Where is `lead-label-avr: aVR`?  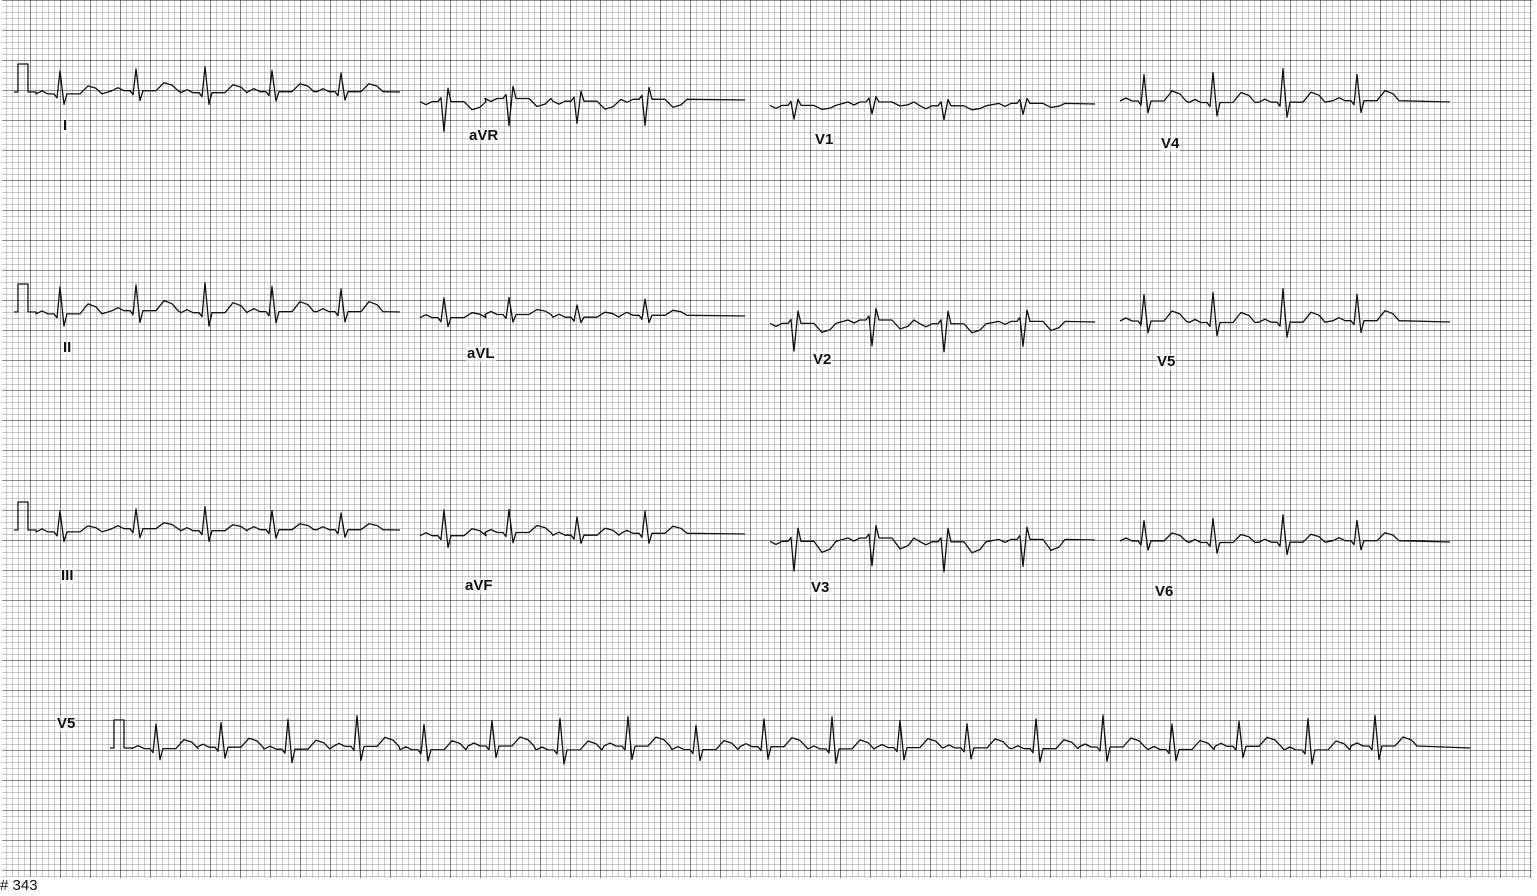 lead-label-avr: aVR is located at coordinates (484, 135).